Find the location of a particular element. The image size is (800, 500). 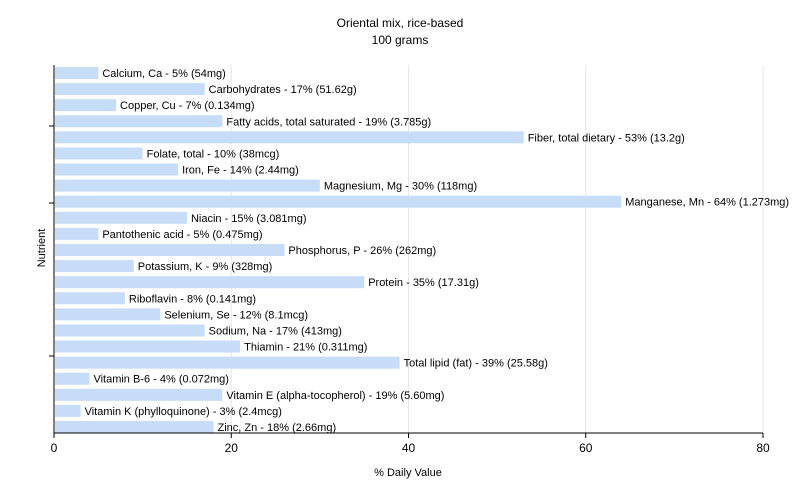

bar-label: Riboflavin - 8% (0.141mg) is located at coordinates (192, 299).